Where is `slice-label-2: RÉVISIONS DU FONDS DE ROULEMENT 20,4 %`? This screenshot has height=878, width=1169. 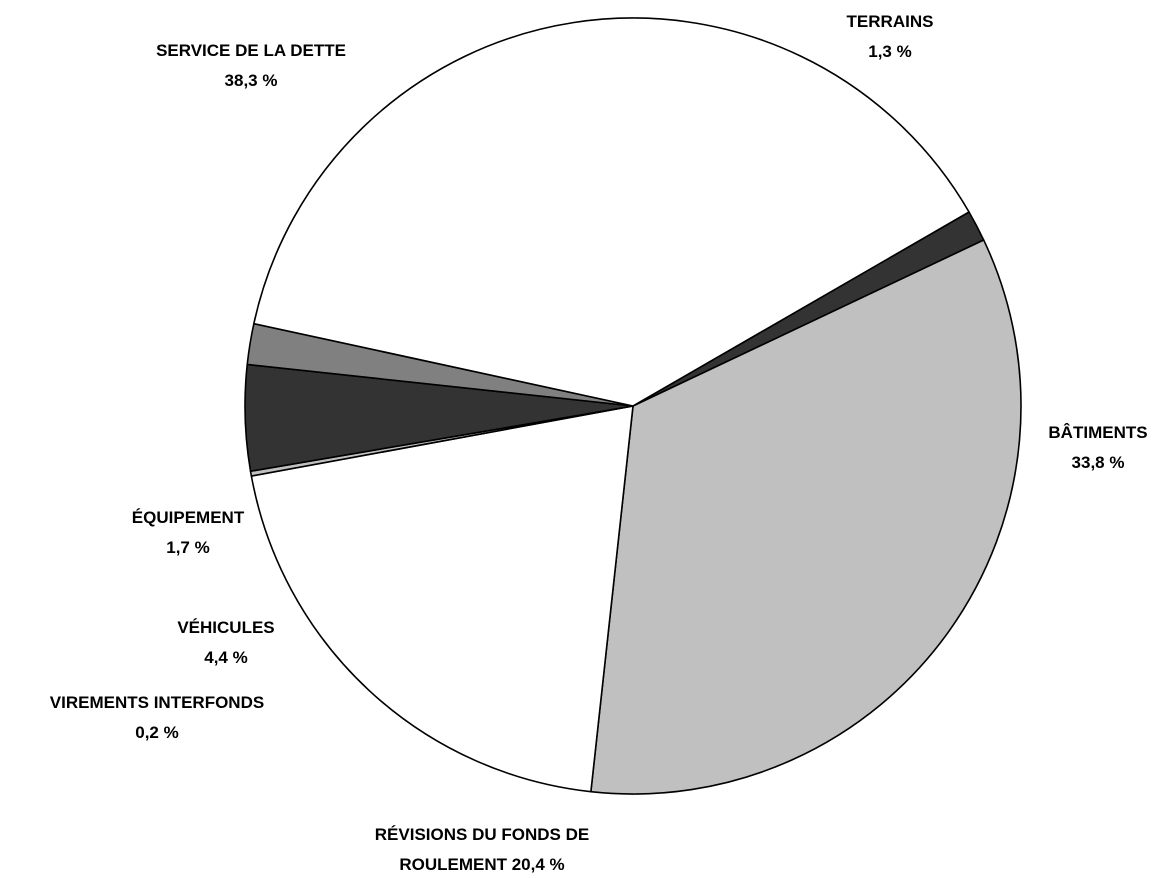
slice-label-2: RÉVISIONS DU FONDS DE ROULEMENT 20,4 % is located at coordinates (482, 849).